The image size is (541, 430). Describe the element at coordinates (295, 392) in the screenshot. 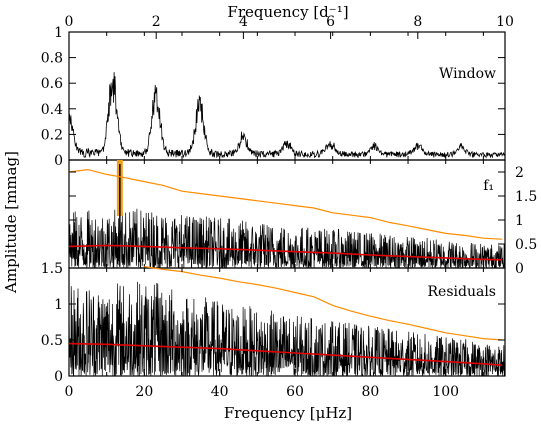

I see `x-tick-label: 60` at that location.